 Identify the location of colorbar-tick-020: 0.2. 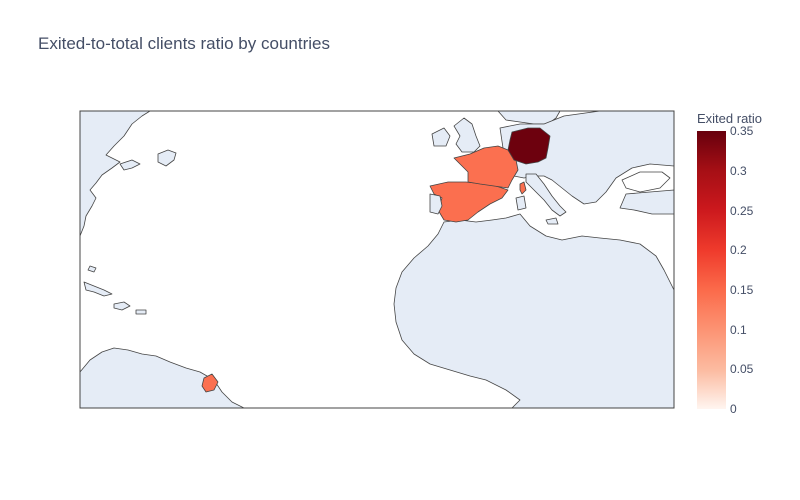
(738, 250).